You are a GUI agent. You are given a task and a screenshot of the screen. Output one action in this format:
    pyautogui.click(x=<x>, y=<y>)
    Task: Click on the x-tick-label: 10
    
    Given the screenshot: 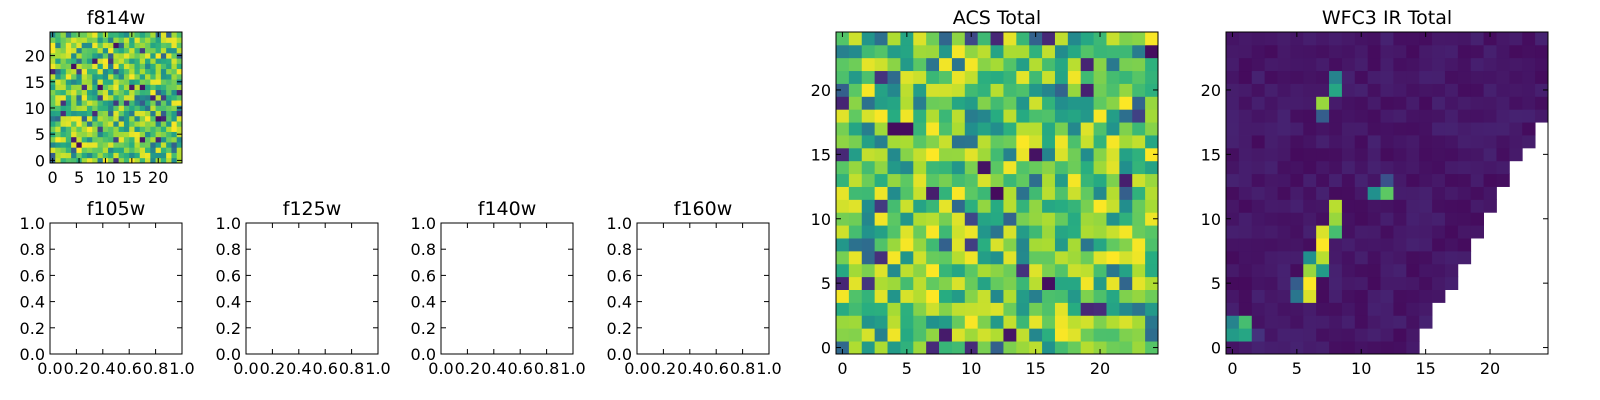 What is the action you would take?
    pyautogui.click(x=1361, y=368)
    